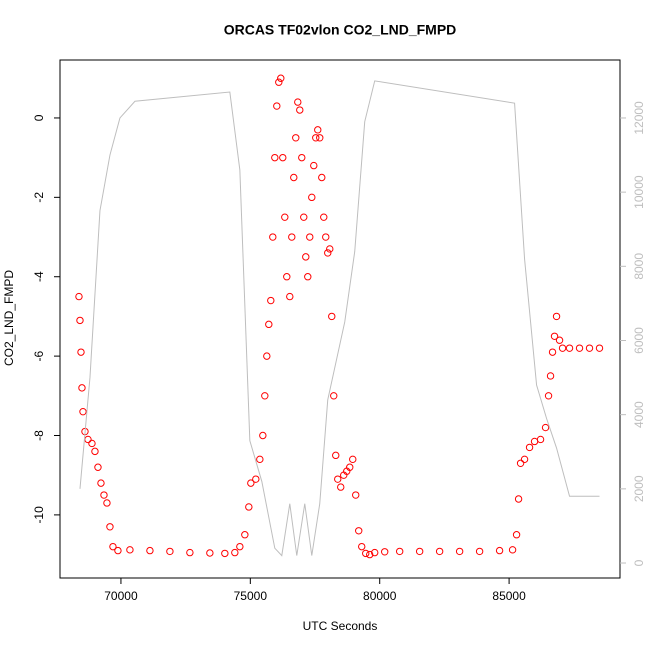  What do you see at coordinates (639, 488) in the screenshot?
I see `y2-tick-label: 2000` at bounding box center [639, 488].